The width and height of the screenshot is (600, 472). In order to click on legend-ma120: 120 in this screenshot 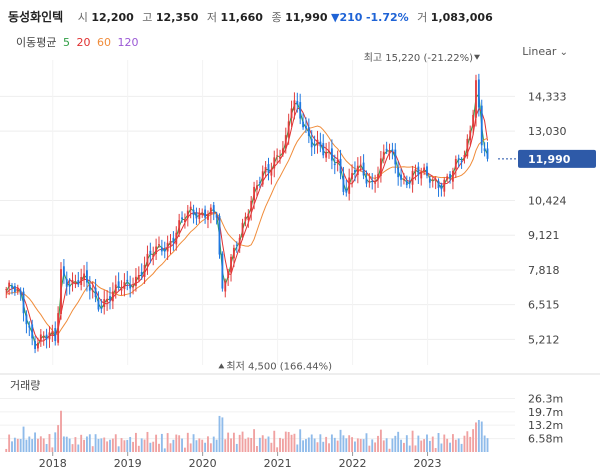, I will do `click(128, 42)`.